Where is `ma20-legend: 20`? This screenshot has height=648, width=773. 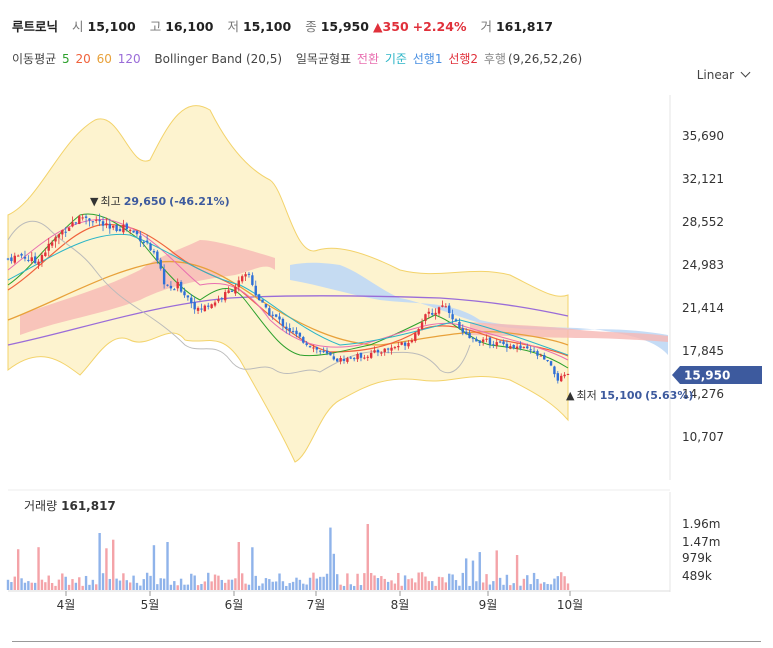
ma20-legend: 20 is located at coordinates (83, 59).